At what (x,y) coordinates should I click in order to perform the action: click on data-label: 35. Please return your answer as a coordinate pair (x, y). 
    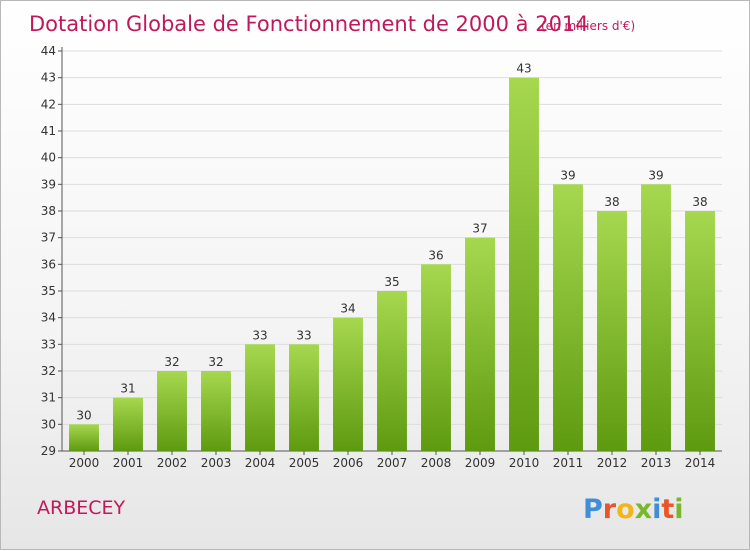
    Looking at the image, I should click on (391, 282).